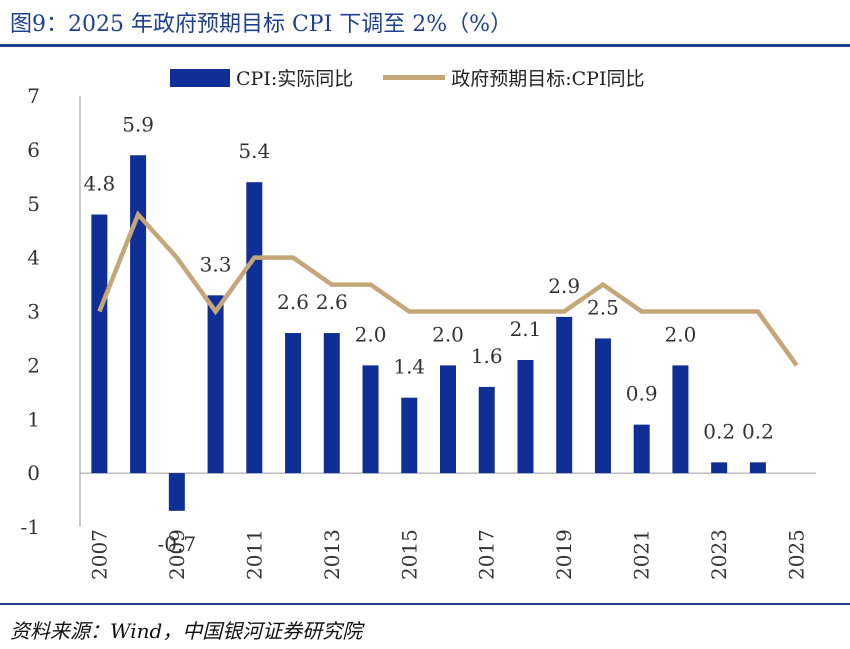 This screenshot has width=850, height=649. Describe the element at coordinates (295, 79) in the screenshot. I see `legend-bar-label: CPI:实际同比` at that location.